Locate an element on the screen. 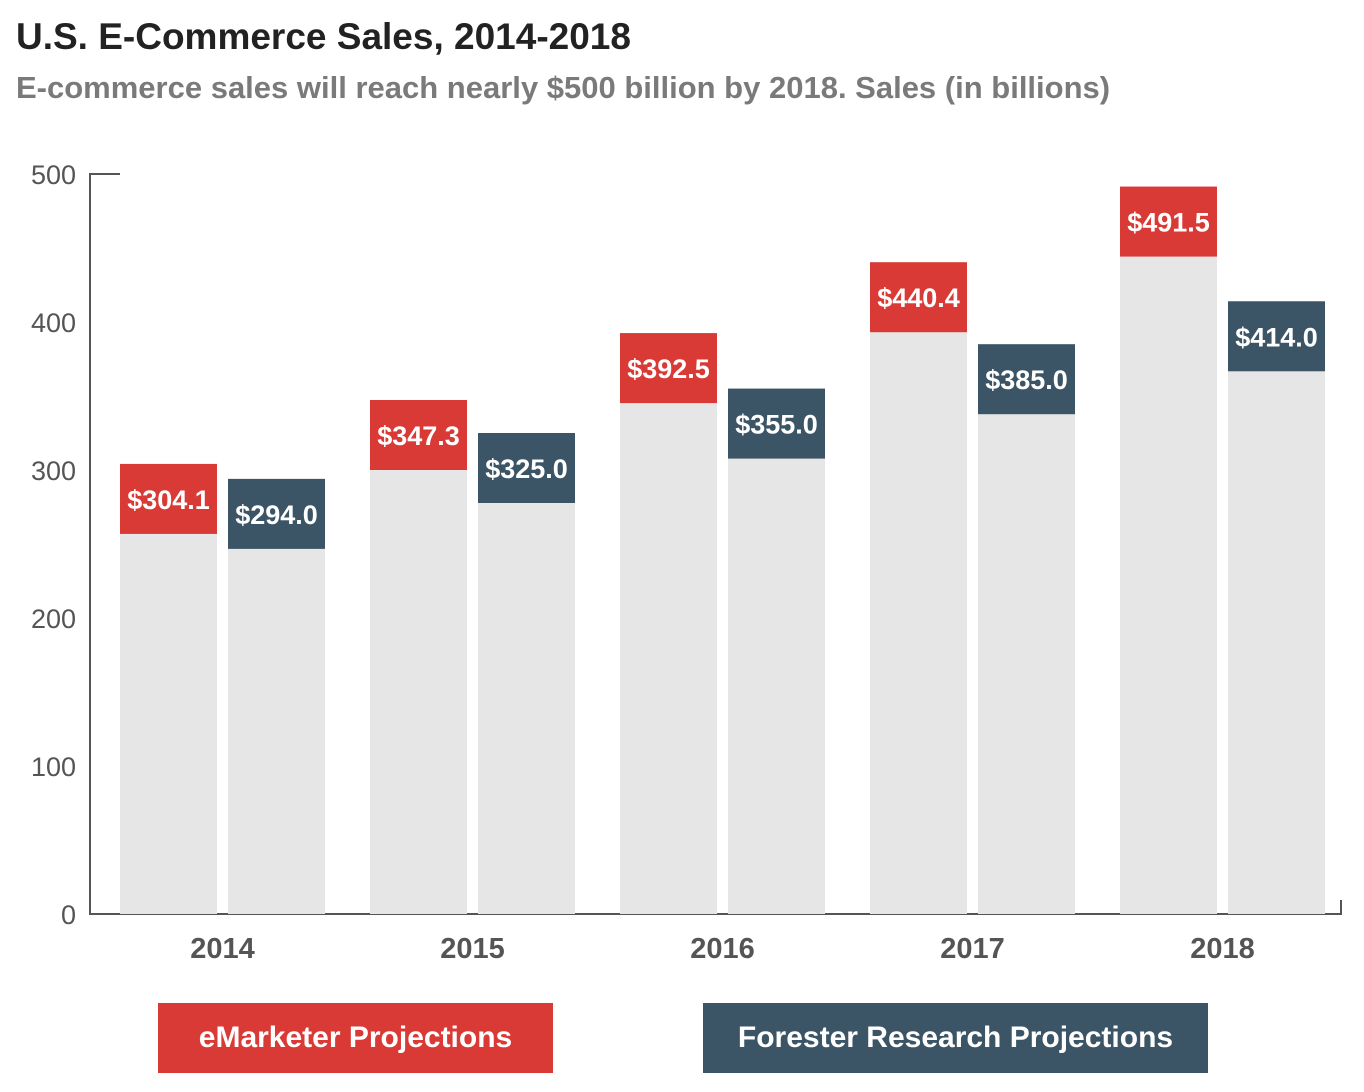  bar-forester-2017 is located at coordinates (1026, 629).